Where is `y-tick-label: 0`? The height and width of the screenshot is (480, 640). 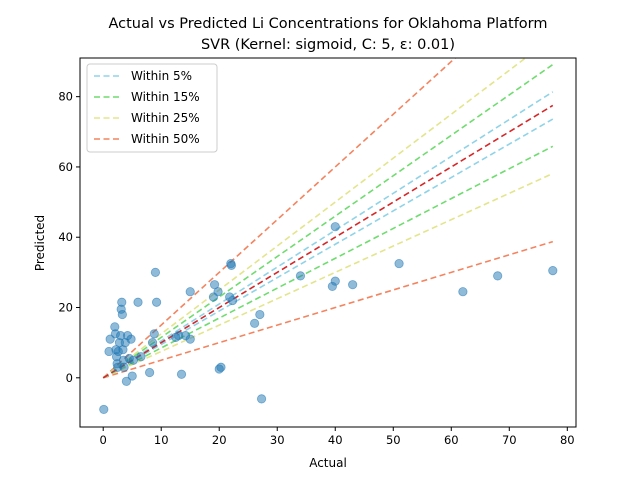
y-tick-label: 0 is located at coordinates (69, 378).